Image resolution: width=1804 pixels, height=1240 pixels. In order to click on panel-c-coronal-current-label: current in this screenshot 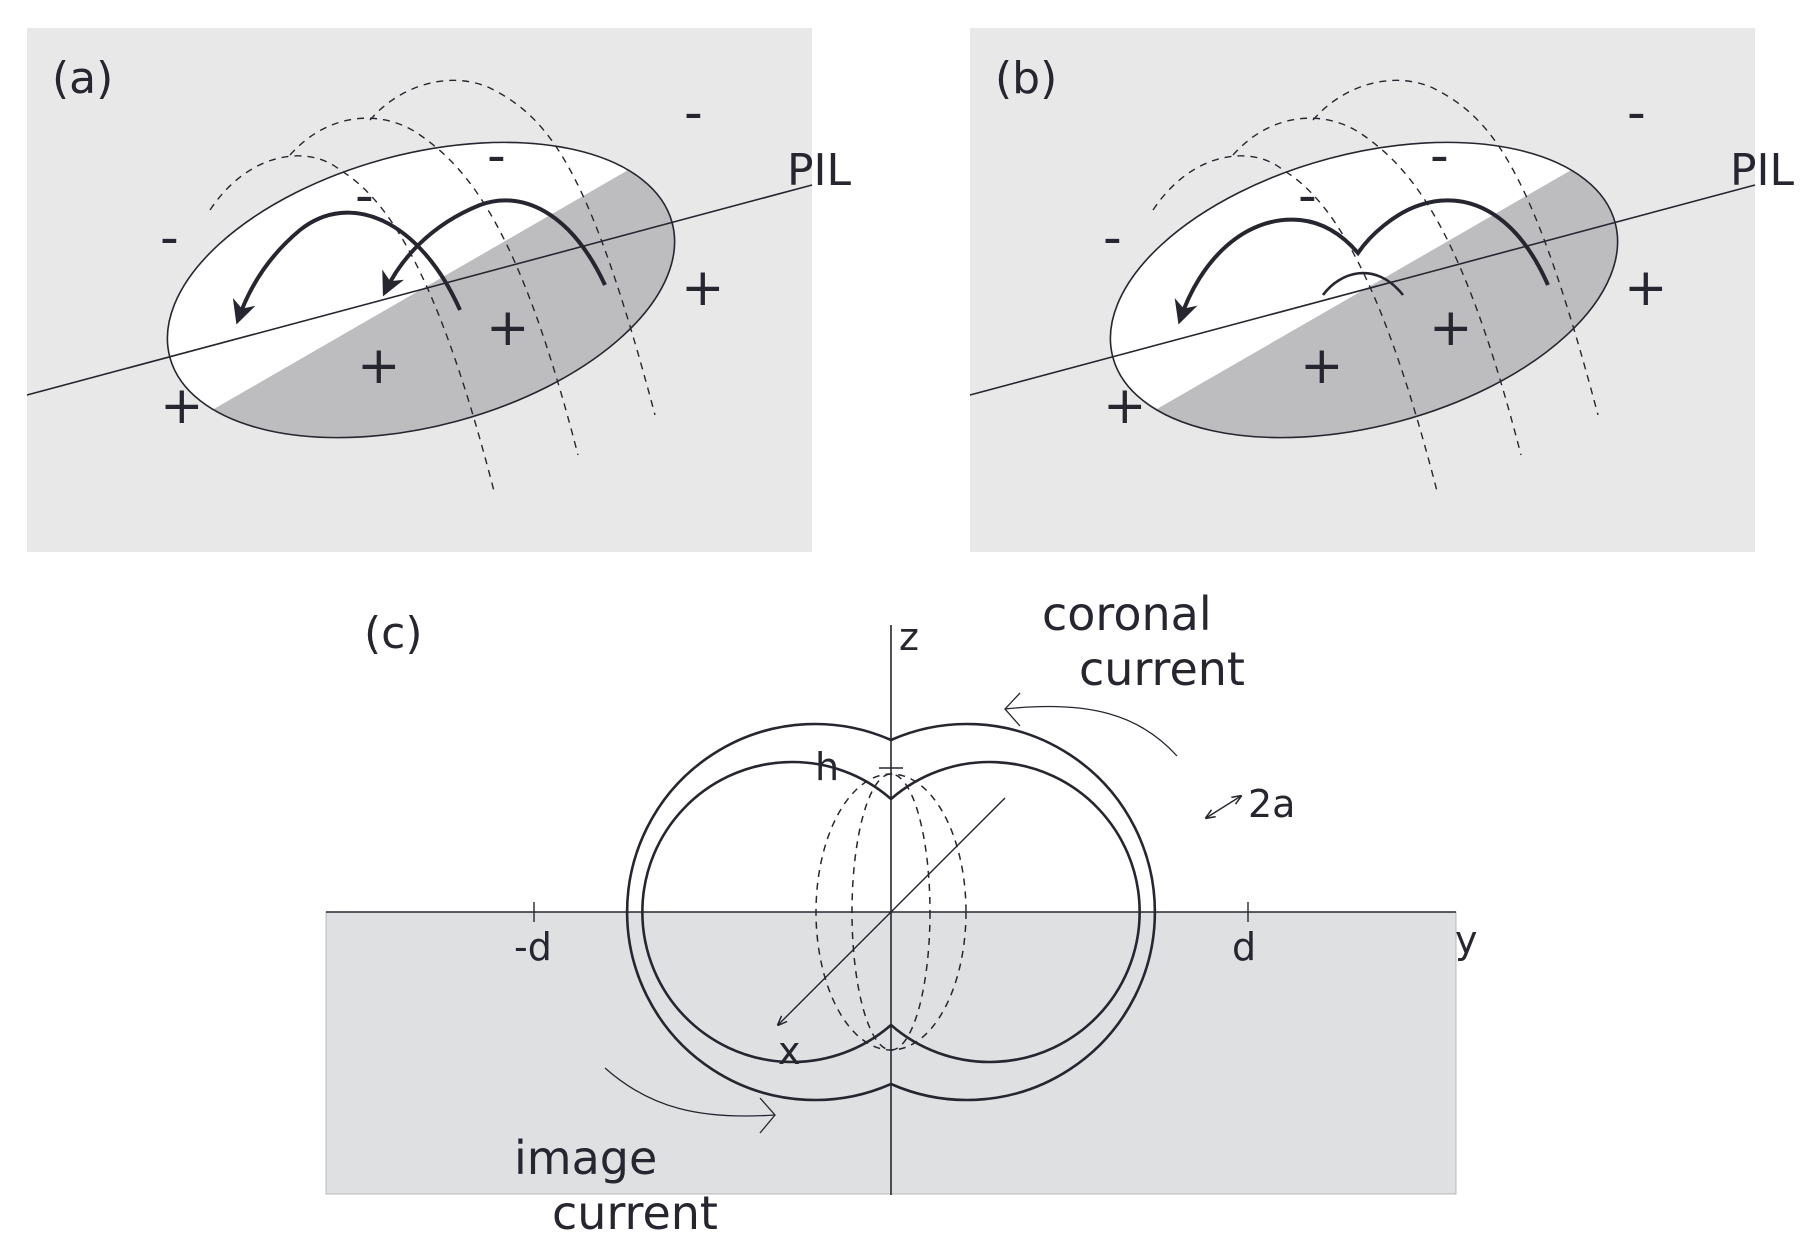, I will do `click(1162, 669)`.